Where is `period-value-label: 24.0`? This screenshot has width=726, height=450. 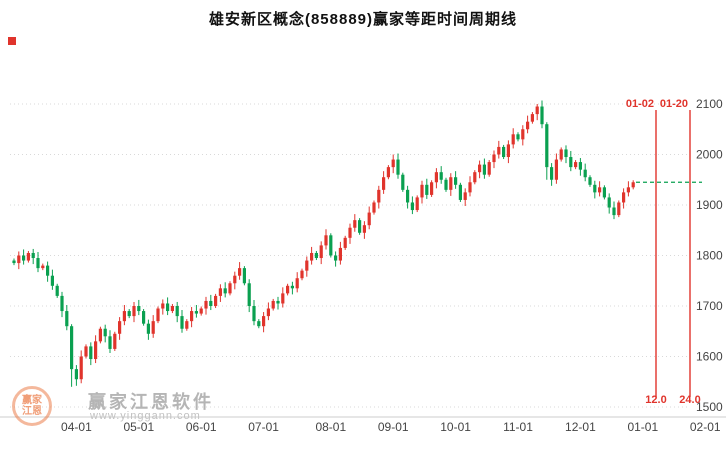 period-value-label: 24.0 is located at coordinates (689, 400).